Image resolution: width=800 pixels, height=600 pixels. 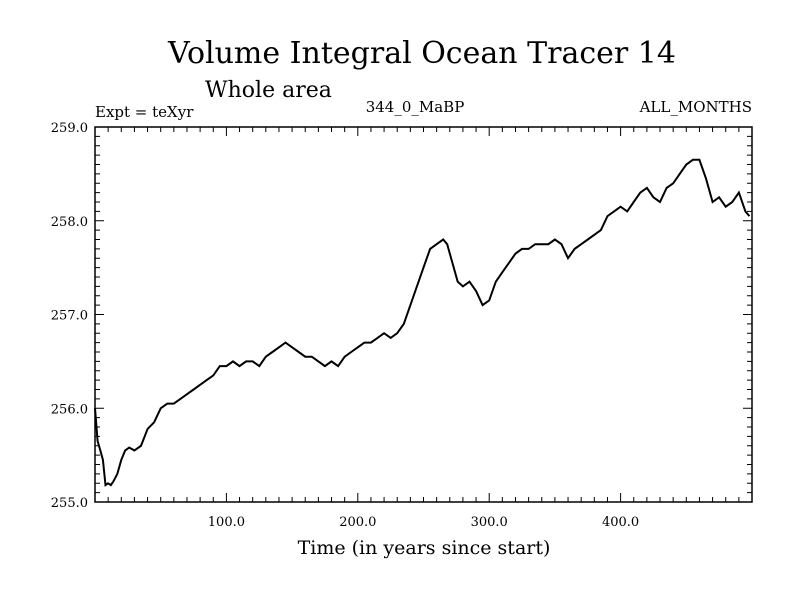 What do you see at coordinates (415, 107) in the screenshot?
I see `header-center: 344_0_MaBP` at bounding box center [415, 107].